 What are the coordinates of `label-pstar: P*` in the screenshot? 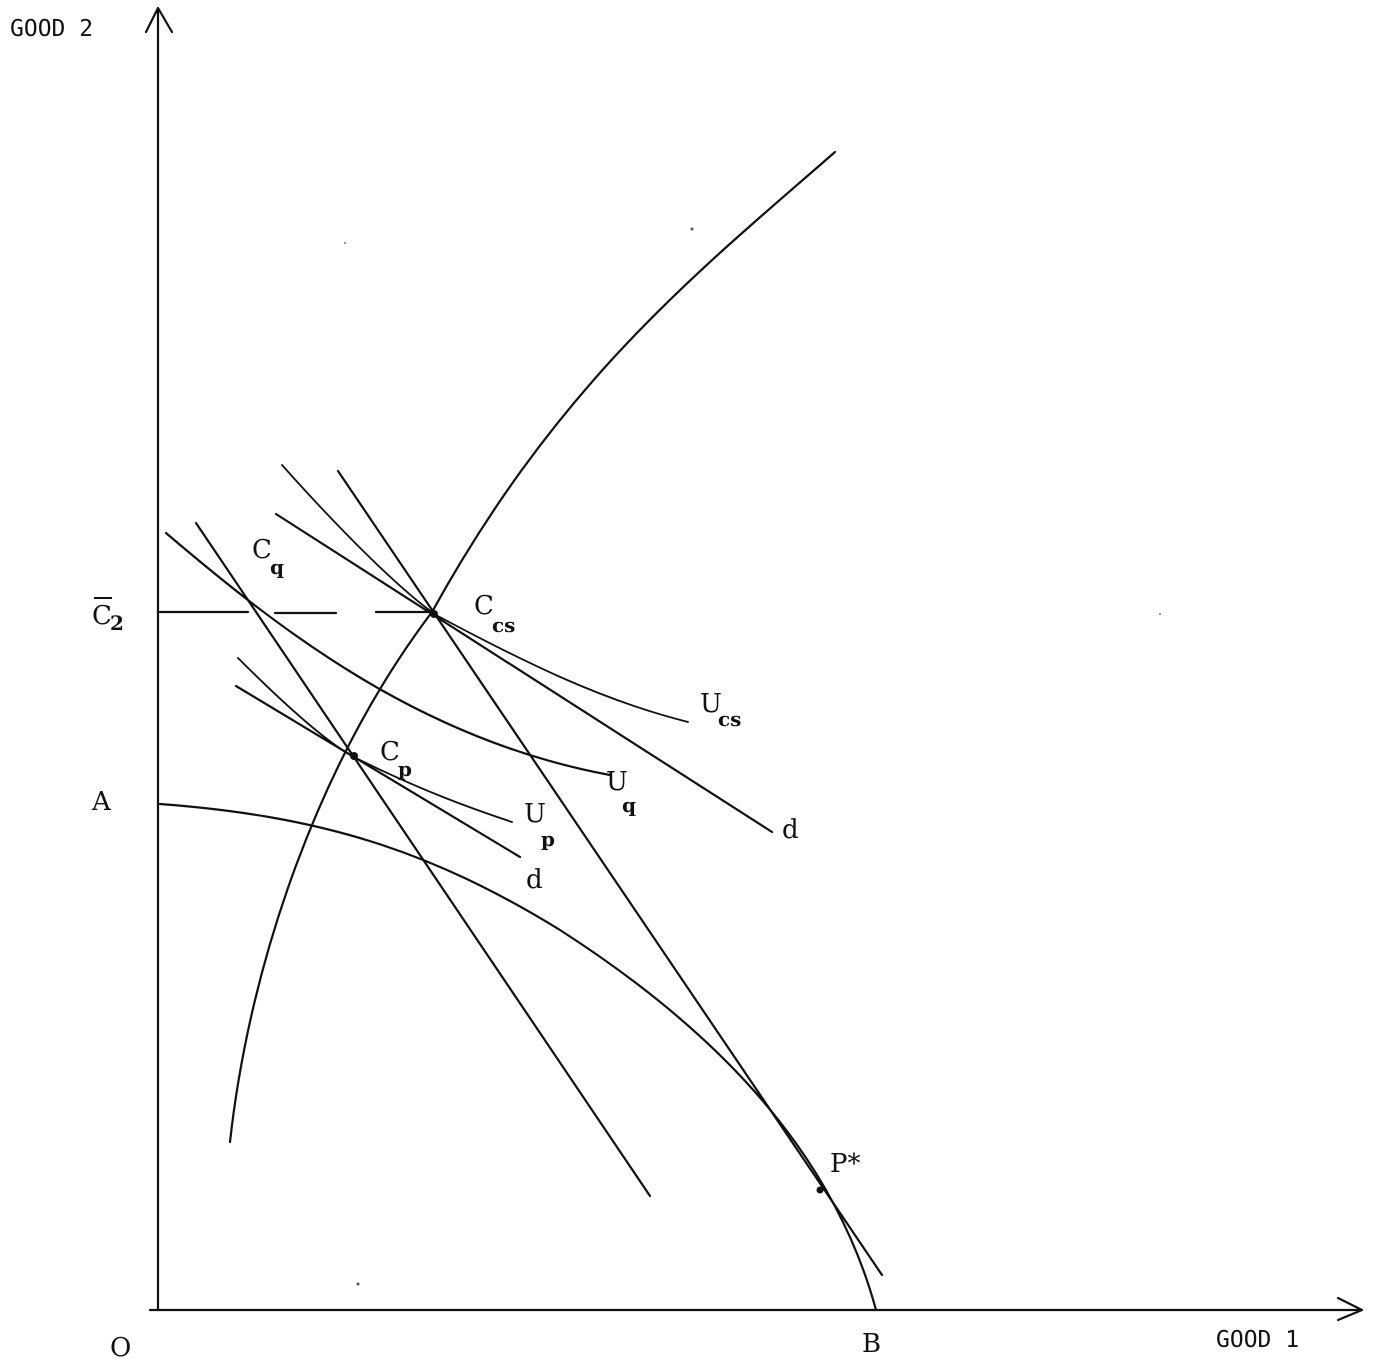 It's located at (845, 1164).